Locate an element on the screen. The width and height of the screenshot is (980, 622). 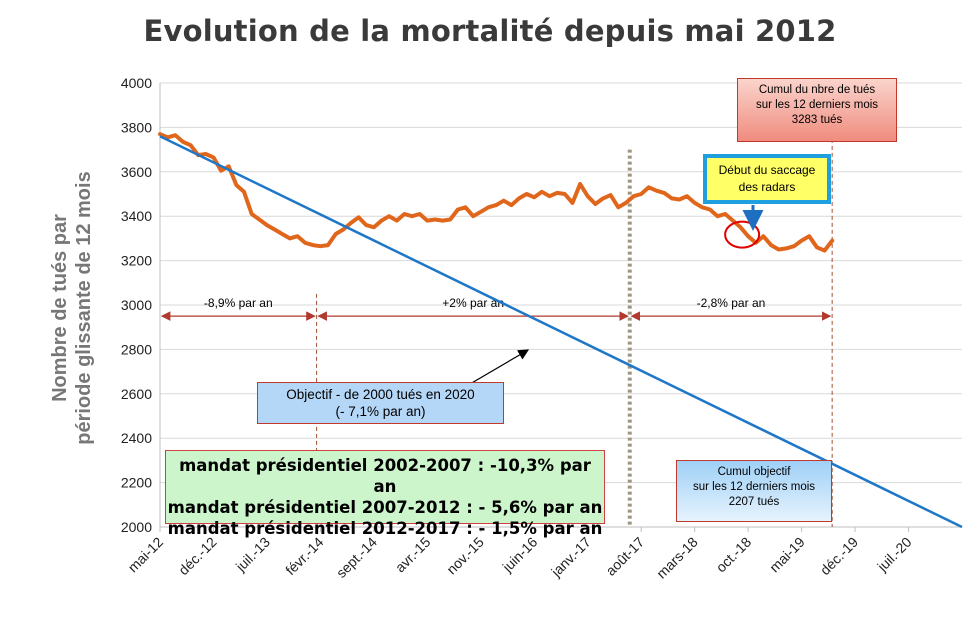
x-tick-label: oct.-18 is located at coordinates (734, 555).